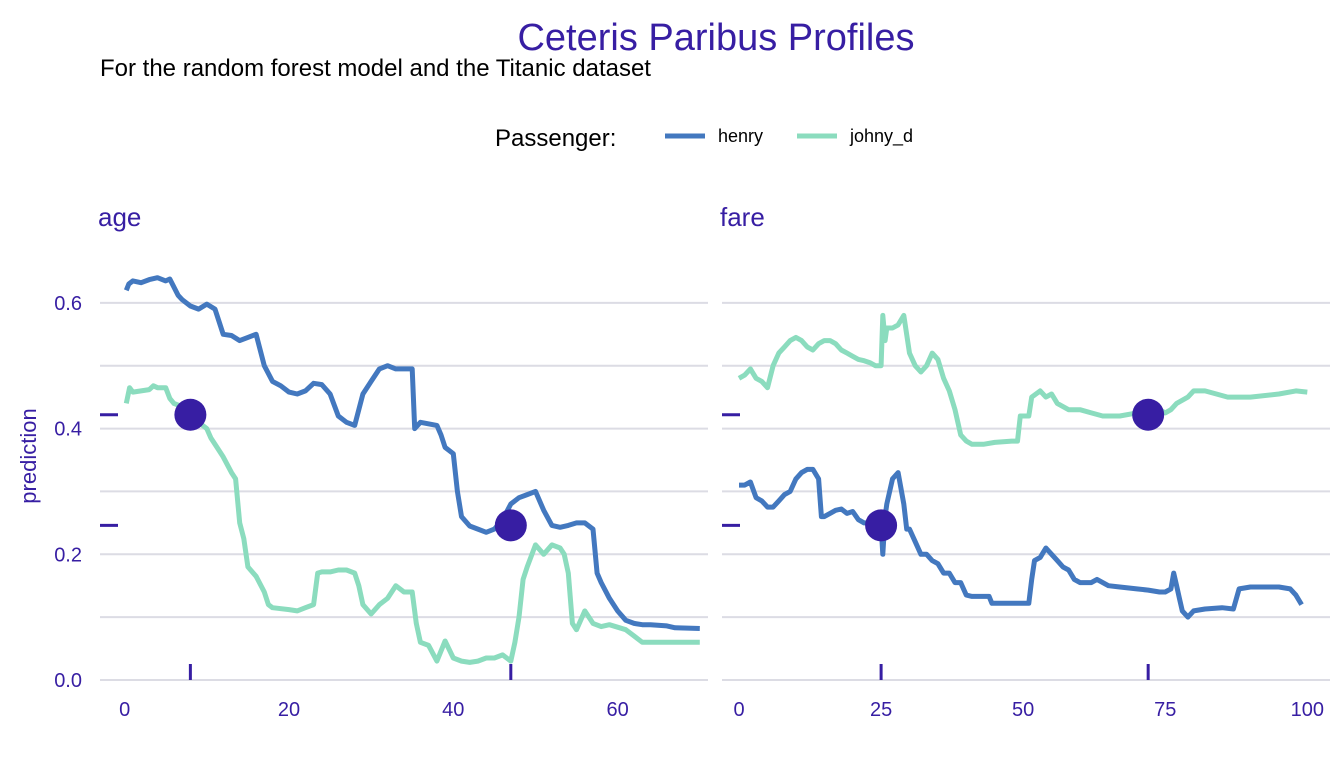 The height and width of the screenshot is (768, 1344). What do you see at coordinates (289, 710) in the screenshot?
I see `x-tick-label: 20` at bounding box center [289, 710].